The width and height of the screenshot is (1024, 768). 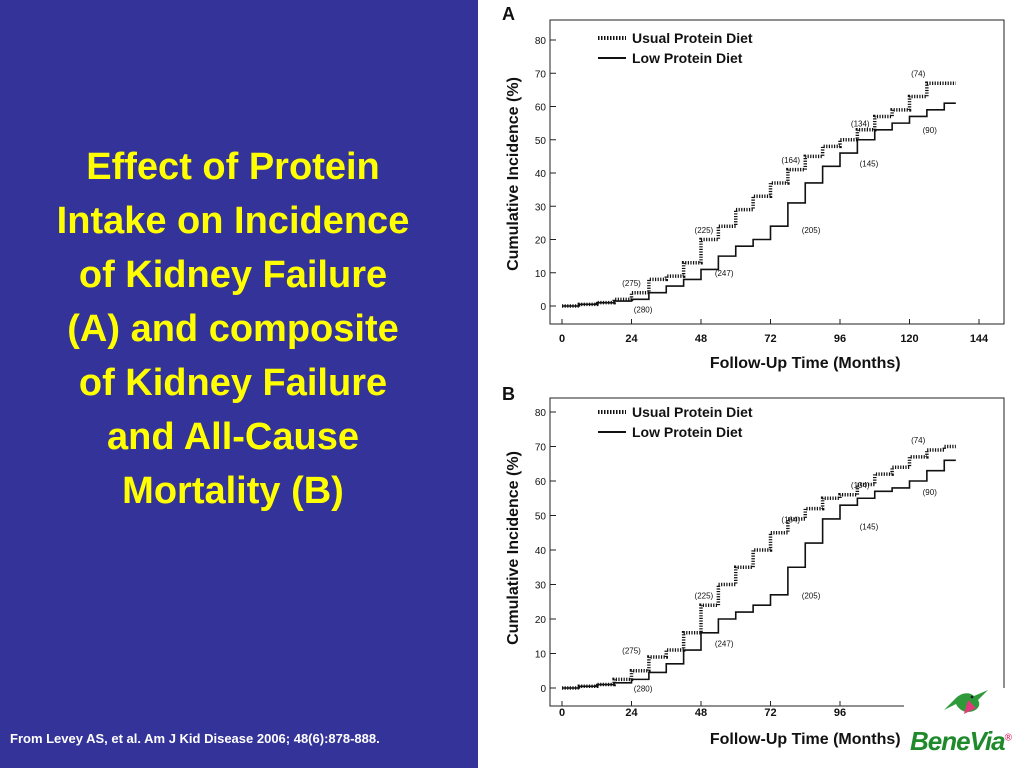 What do you see at coordinates (909, 339) in the screenshot?
I see `x-tick-label: 120` at bounding box center [909, 339].